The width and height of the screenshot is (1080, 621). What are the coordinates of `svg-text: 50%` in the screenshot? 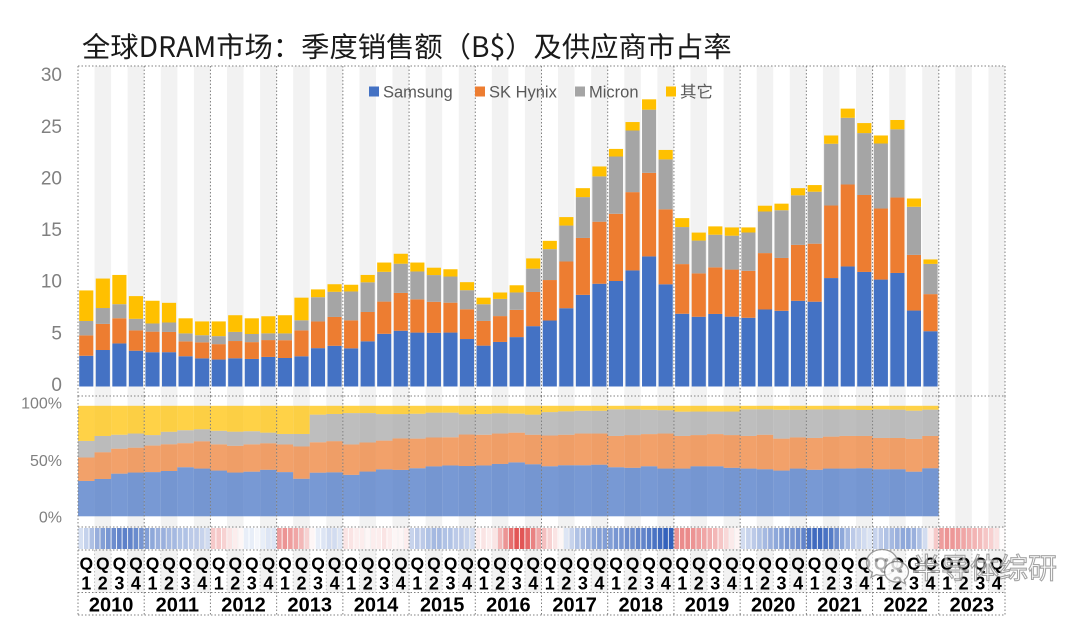 It's located at (46, 461).